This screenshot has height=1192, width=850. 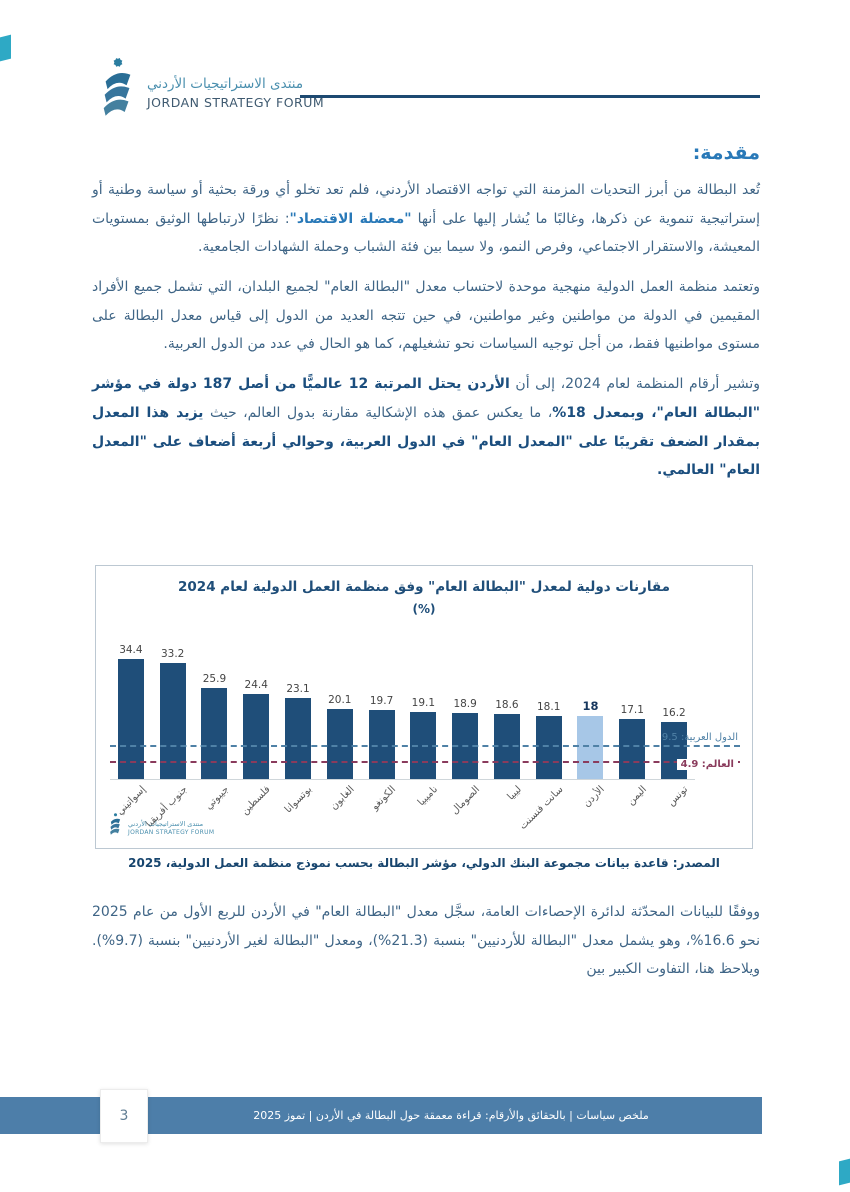 What do you see at coordinates (514, 793) in the screenshot?
I see `category-label: ليبيا` at bounding box center [514, 793].